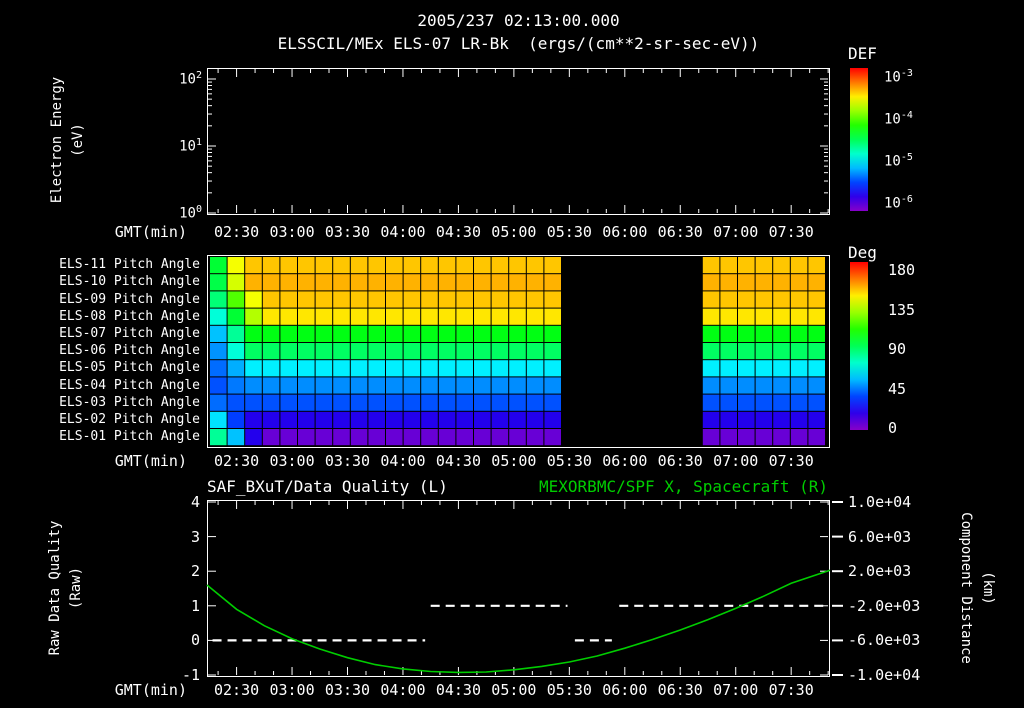  I want to click on pitch-row-label: ELS-11 Pitch Angle, so click(129, 265).